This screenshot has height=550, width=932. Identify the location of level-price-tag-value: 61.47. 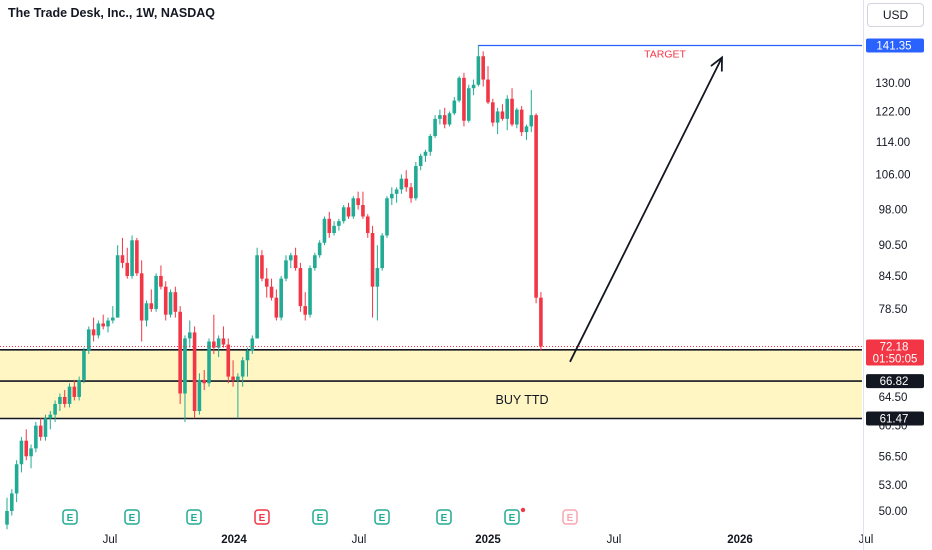
(894, 419).